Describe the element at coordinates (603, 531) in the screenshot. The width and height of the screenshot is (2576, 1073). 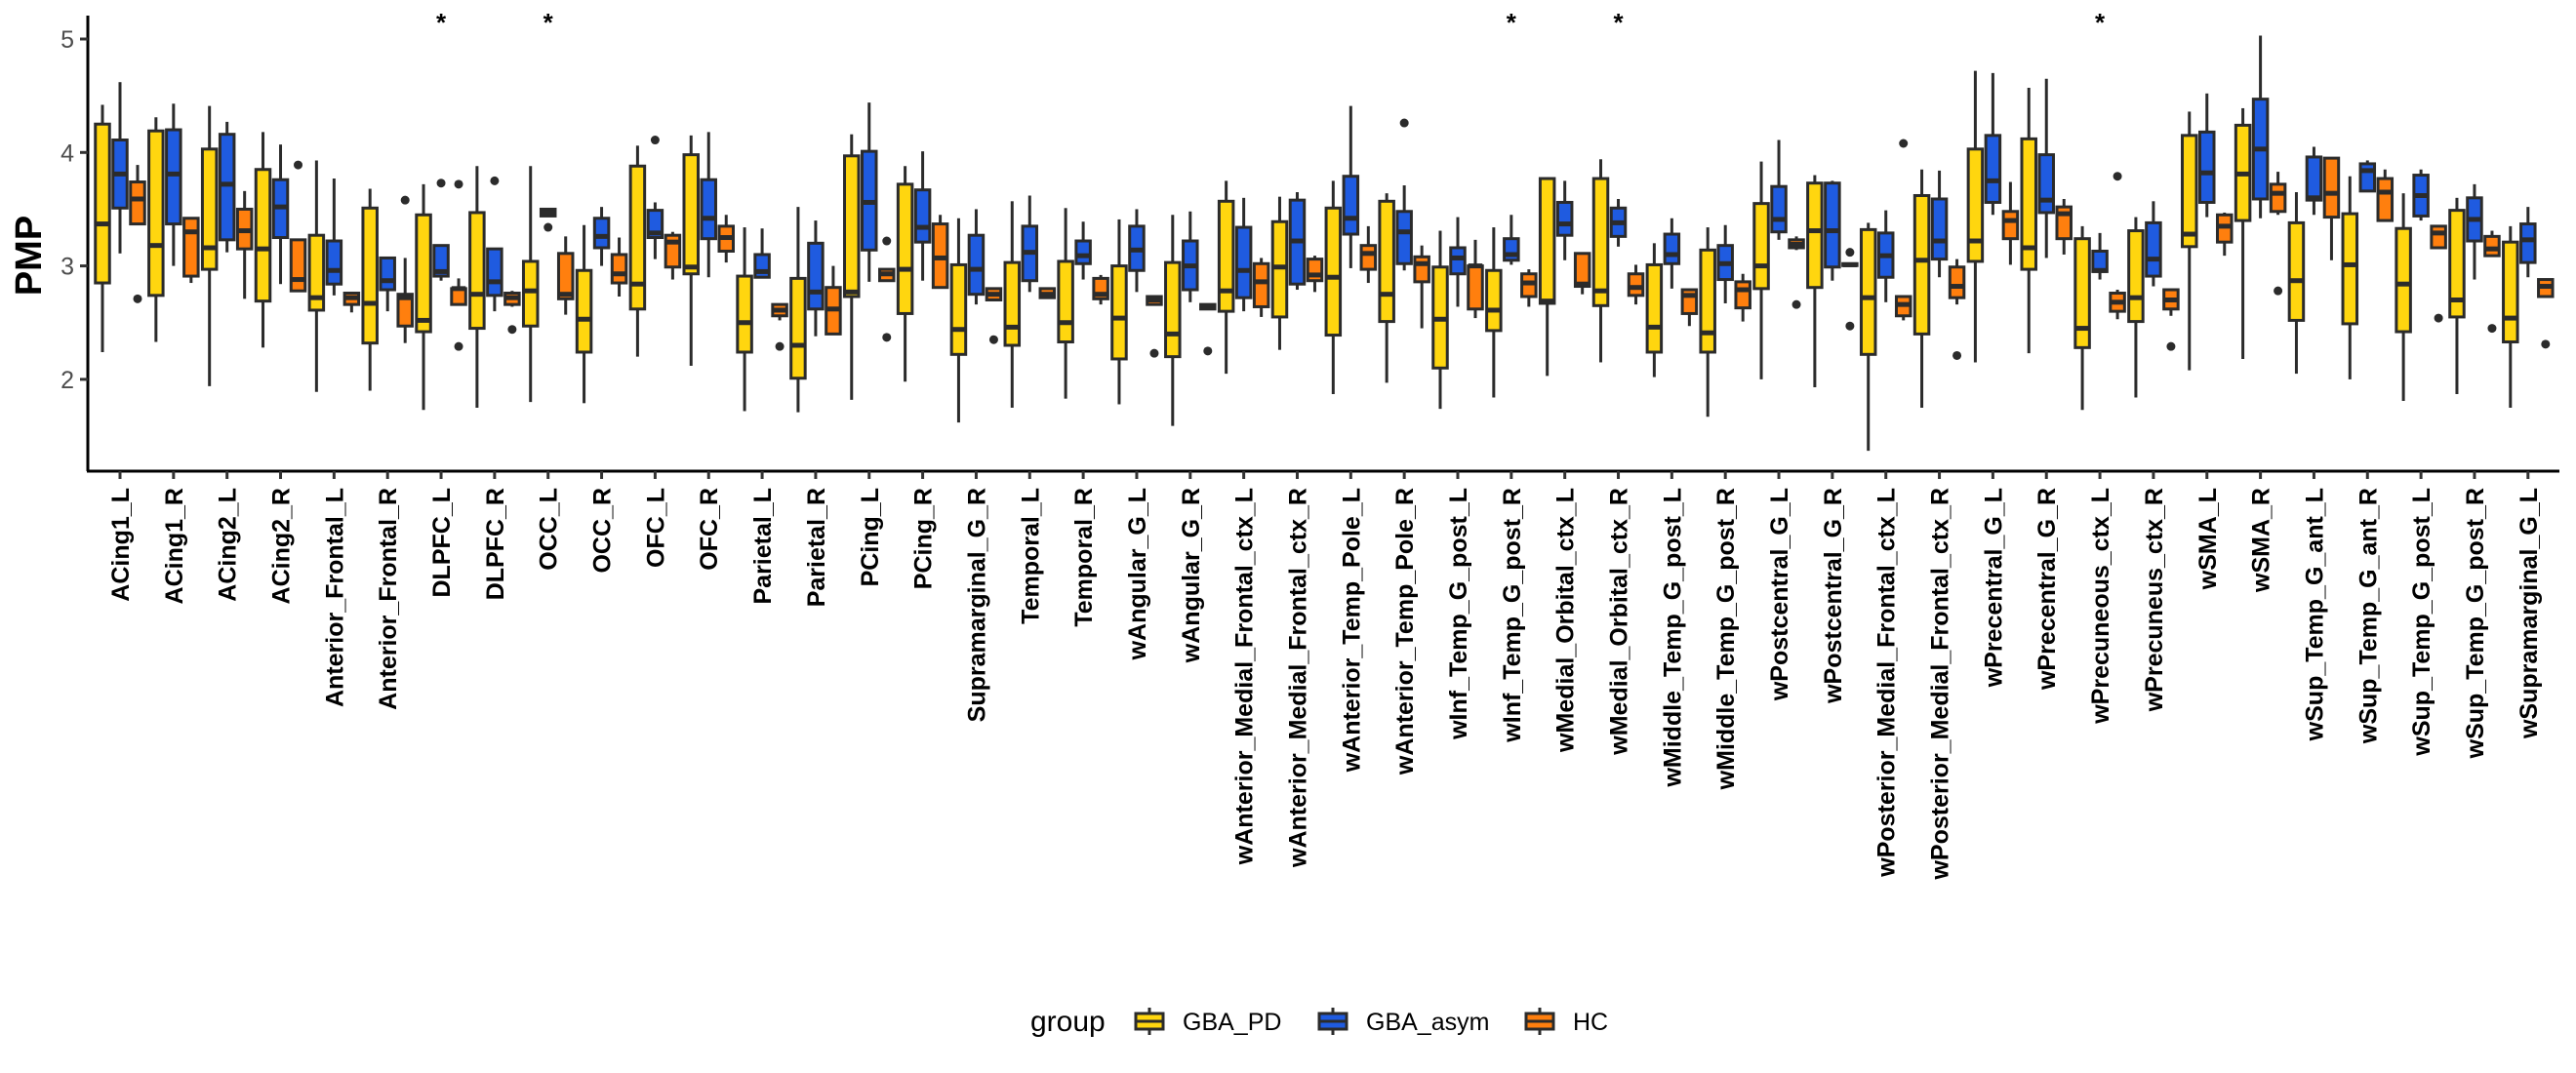
I see `x-tick-label: OCC_R` at that location.